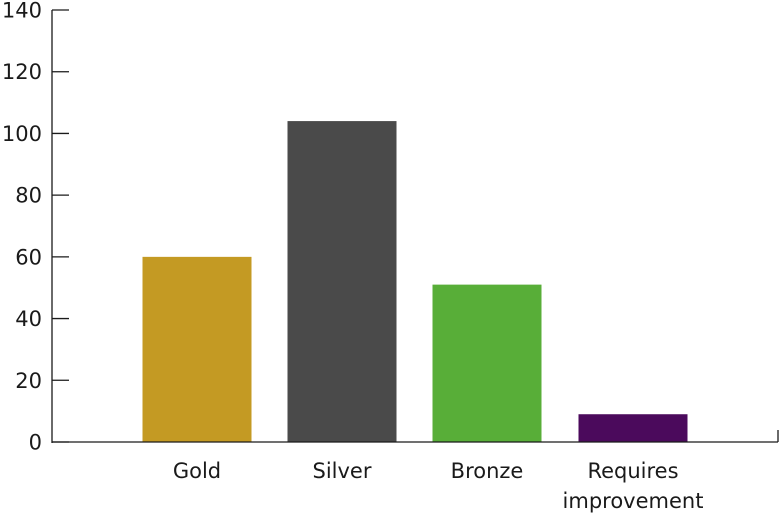 The image size is (781, 515). I want to click on y-tick-label: 80, so click(28, 196).